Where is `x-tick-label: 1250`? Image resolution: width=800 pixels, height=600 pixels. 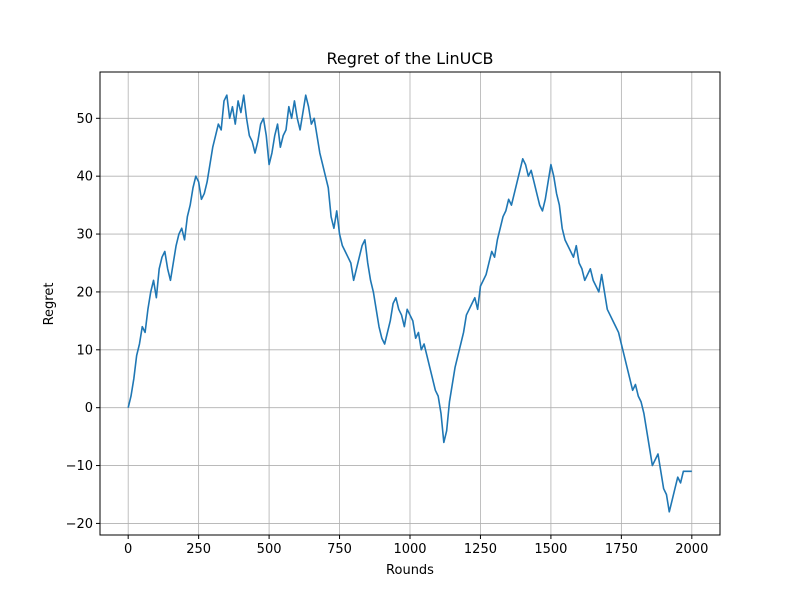 x-tick-label: 1250 is located at coordinates (480, 549).